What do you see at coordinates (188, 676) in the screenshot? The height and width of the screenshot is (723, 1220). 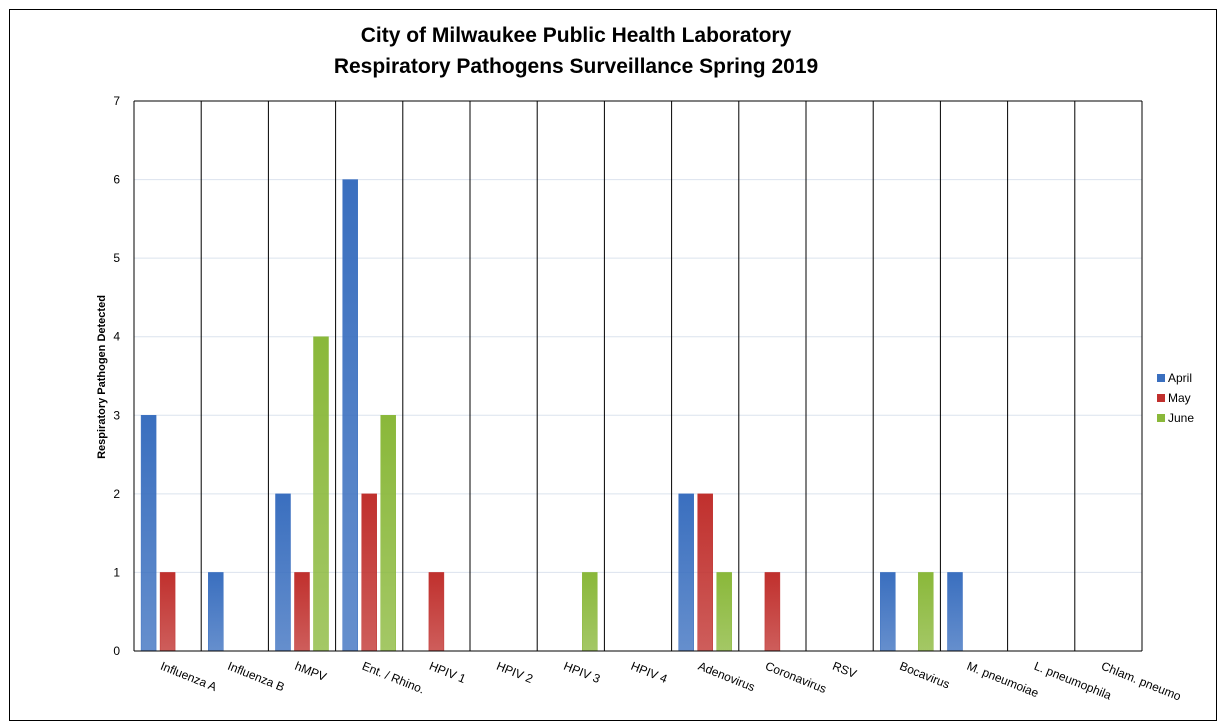 I see `x-tick-label: Influenza A` at bounding box center [188, 676].